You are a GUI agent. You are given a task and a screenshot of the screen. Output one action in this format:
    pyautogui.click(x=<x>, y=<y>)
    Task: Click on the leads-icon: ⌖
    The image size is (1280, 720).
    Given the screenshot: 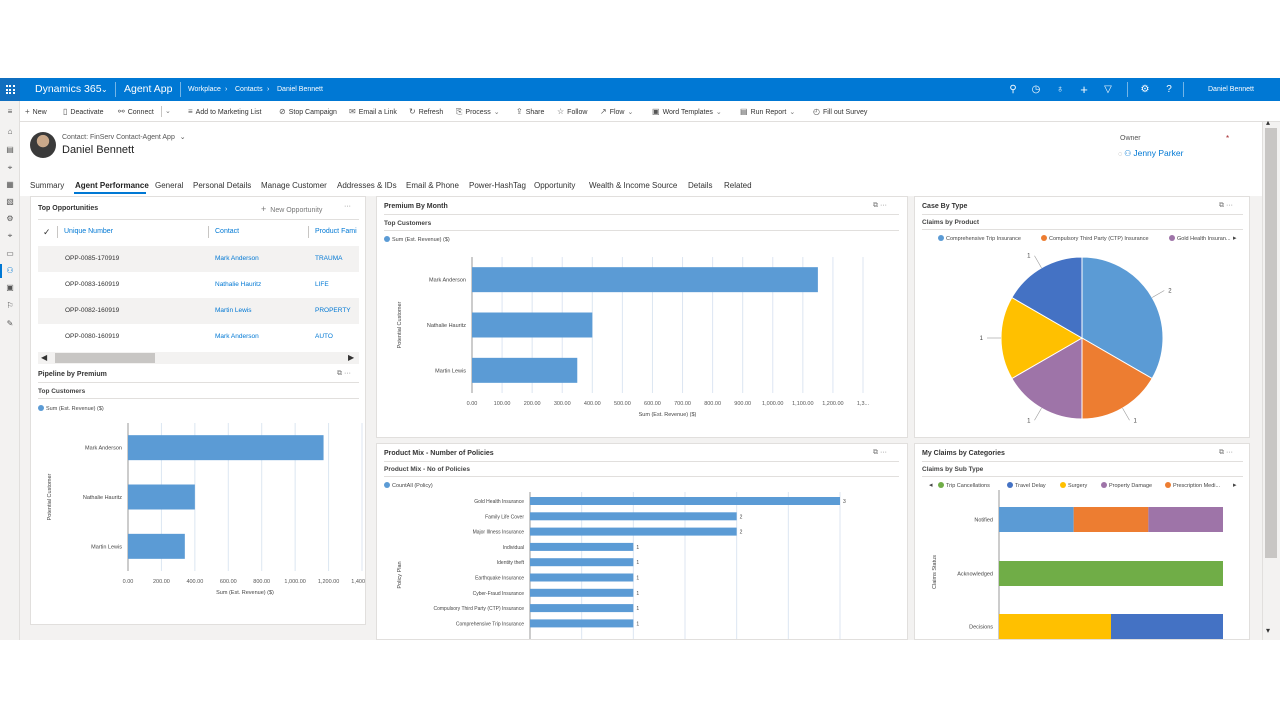 What is the action you would take?
    pyautogui.click(x=10, y=235)
    